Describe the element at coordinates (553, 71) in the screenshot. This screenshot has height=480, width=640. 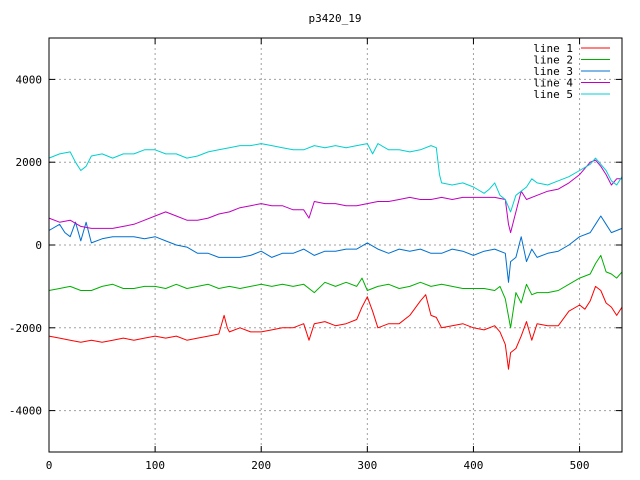
I see `legend-label-3: line 3` at that location.